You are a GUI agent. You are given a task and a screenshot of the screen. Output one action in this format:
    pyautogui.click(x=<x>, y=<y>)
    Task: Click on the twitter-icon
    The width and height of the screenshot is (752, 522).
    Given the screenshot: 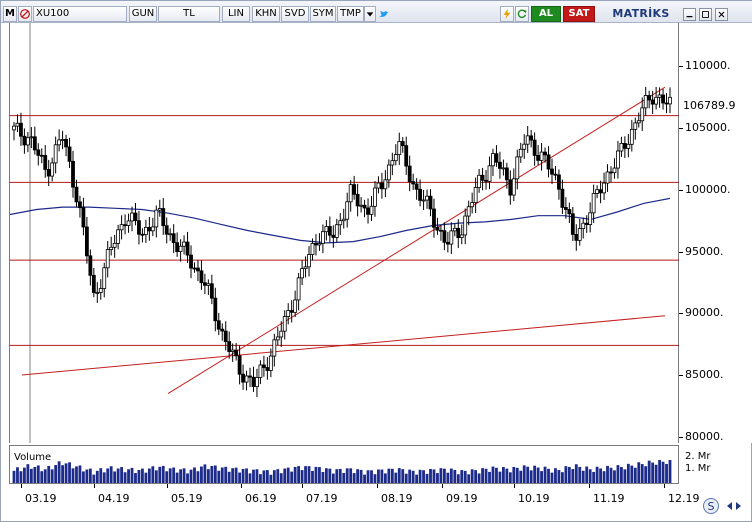 What is the action you would take?
    pyautogui.click(x=384, y=14)
    